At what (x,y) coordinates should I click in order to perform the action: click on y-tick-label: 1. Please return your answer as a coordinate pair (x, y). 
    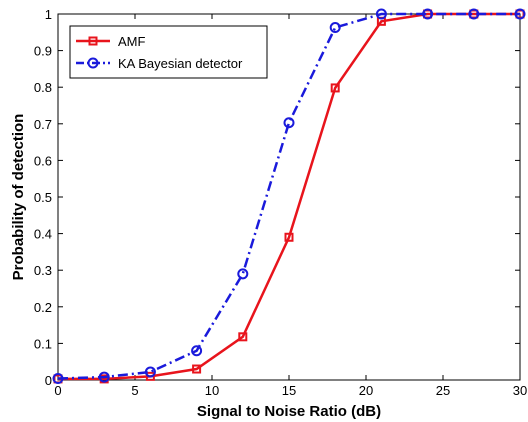
    Looking at the image, I should click on (48, 14).